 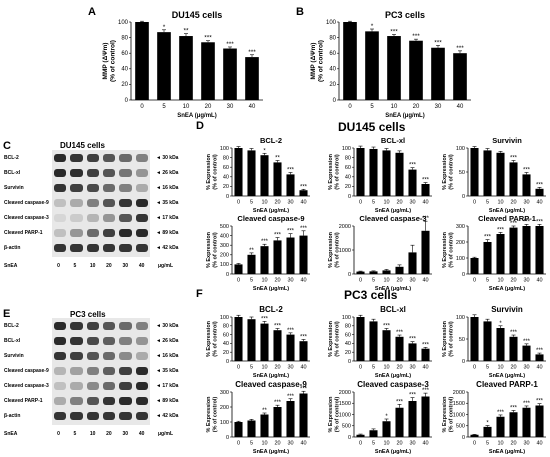 I want to click on blot-unit-label: μg/mL, so click(x=166, y=266).